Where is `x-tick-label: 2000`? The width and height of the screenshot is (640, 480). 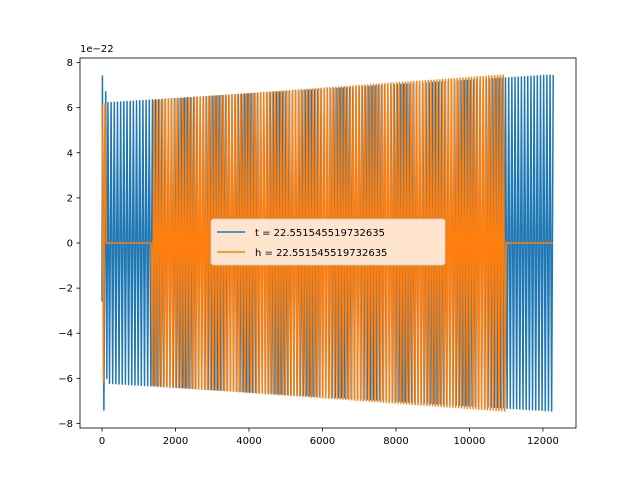 x-tick-label: 2000 is located at coordinates (175, 441).